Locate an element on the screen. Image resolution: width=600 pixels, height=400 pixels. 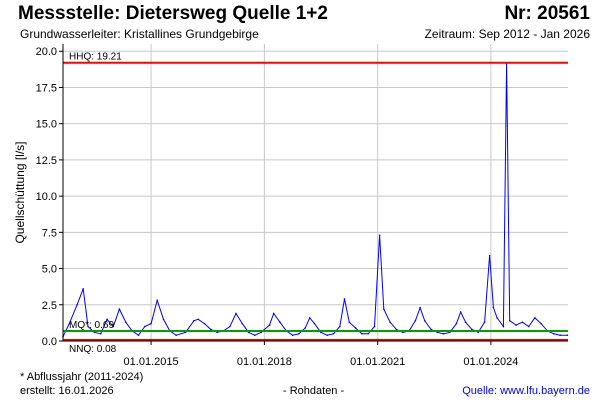
hhq-label: HHQ: 19.21 is located at coordinates (95, 57).